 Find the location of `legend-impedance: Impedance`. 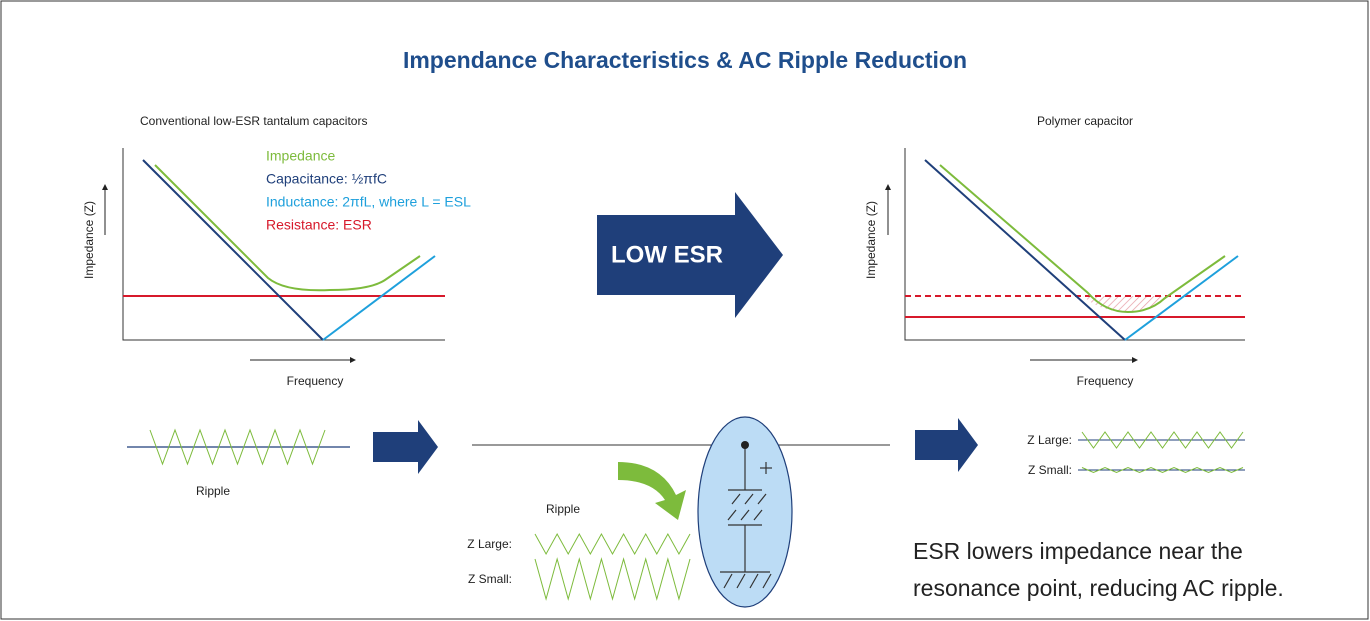

legend-impedance: Impedance is located at coordinates (300, 156).